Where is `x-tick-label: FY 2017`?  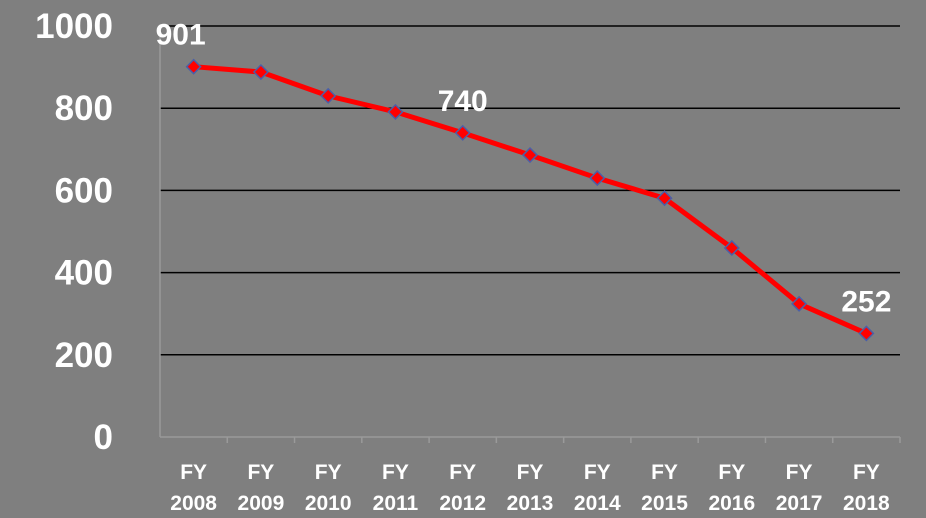 x-tick-label: FY 2017 is located at coordinates (799, 488).